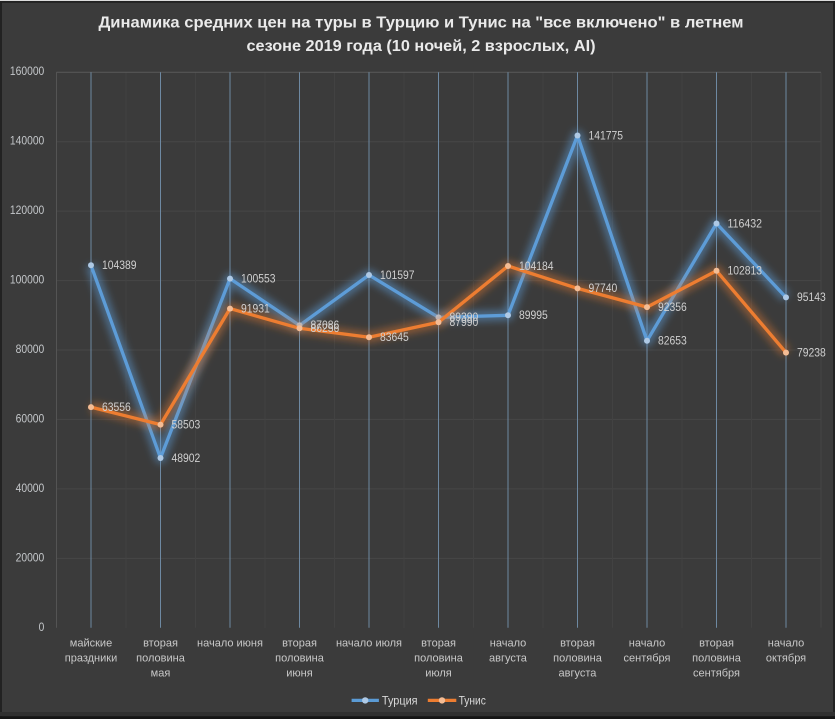 This screenshot has width=835, height=719. Describe the element at coordinates (472, 700) in the screenshot. I see `svg-text: Тунис` at that location.